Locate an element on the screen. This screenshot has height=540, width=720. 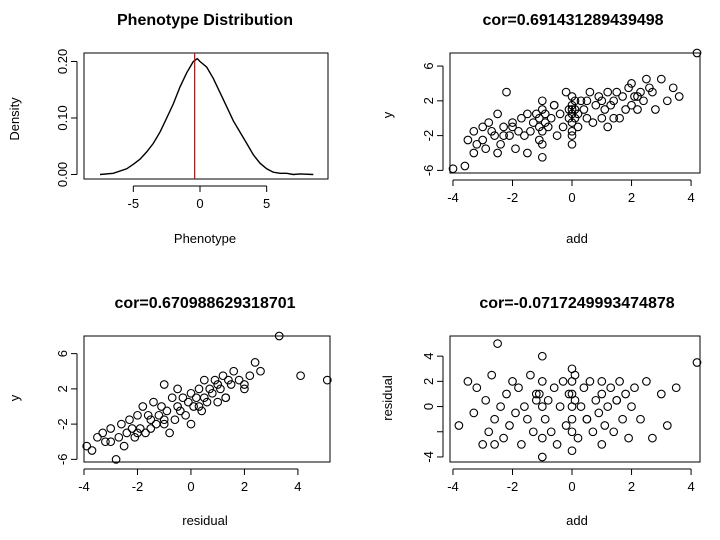
scatter-residual-vs-add-frame is located at coordinates (575, 399).